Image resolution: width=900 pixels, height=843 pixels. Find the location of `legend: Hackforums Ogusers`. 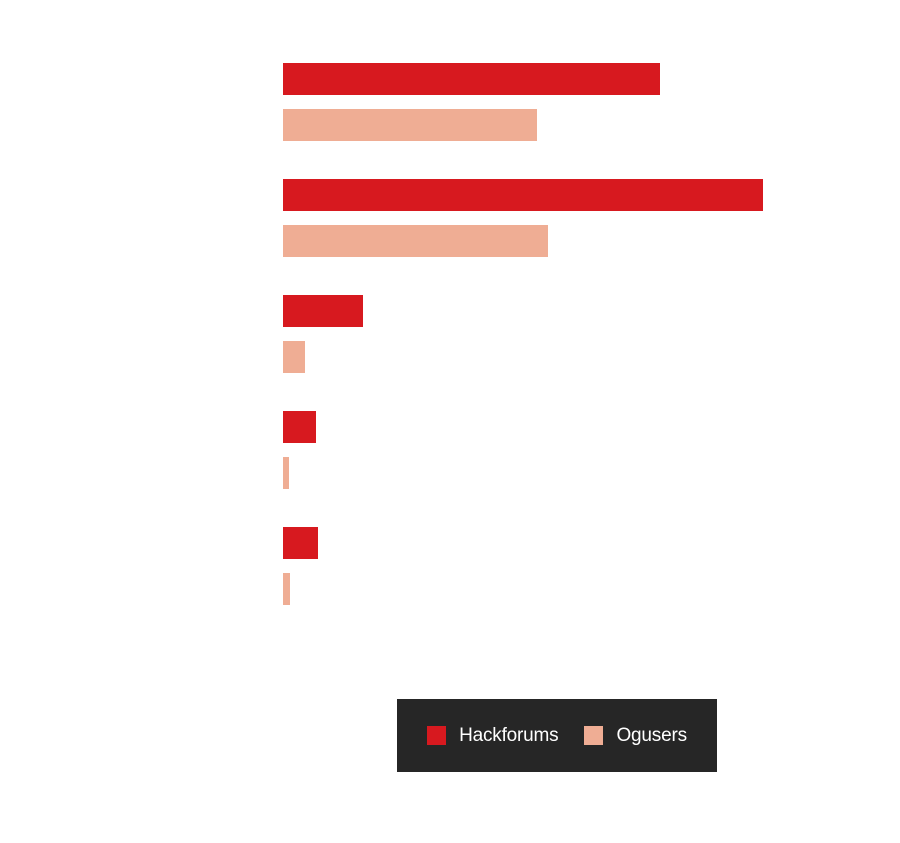

legend: Hackforums Ogusers is located at coordinates (557, 735).